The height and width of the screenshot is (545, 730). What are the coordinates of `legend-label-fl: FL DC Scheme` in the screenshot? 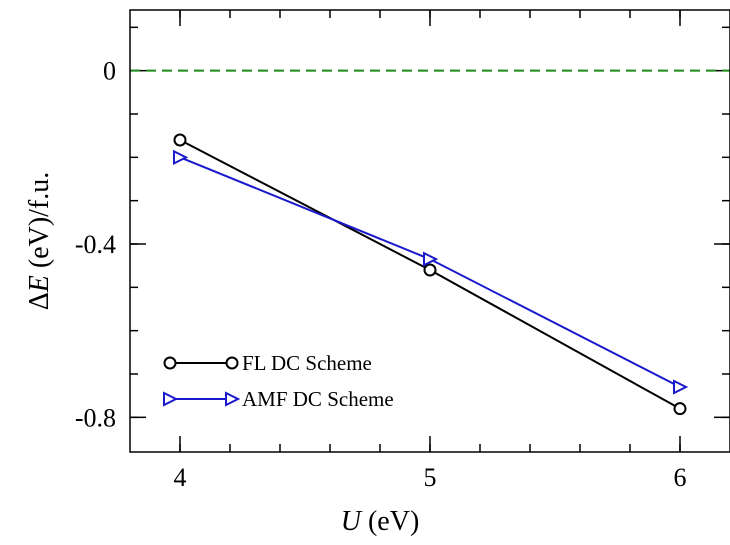 It's located at (307, 363).